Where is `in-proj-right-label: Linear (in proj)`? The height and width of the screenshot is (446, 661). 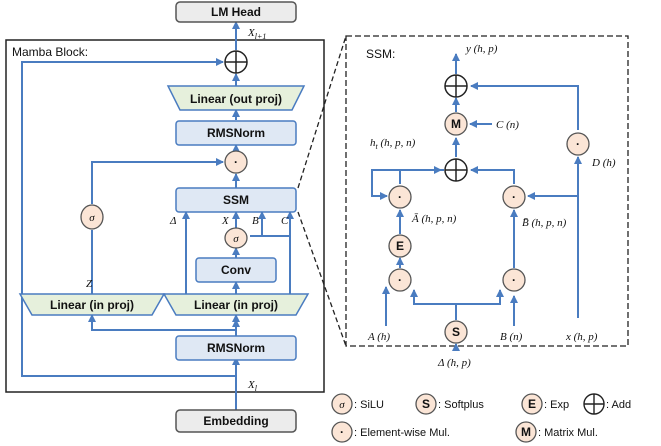
in-proj-right-label: Linear (in proj) is located at coordinates (236, 305).